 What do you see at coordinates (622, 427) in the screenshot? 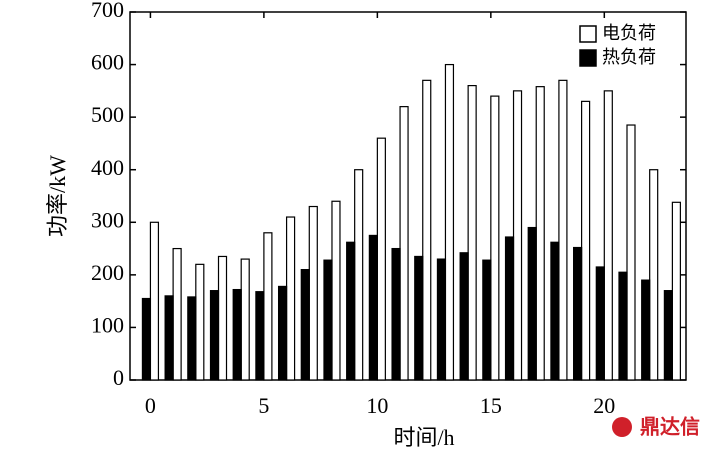
I see `watermark-logo` at bounding box center [622, 427].